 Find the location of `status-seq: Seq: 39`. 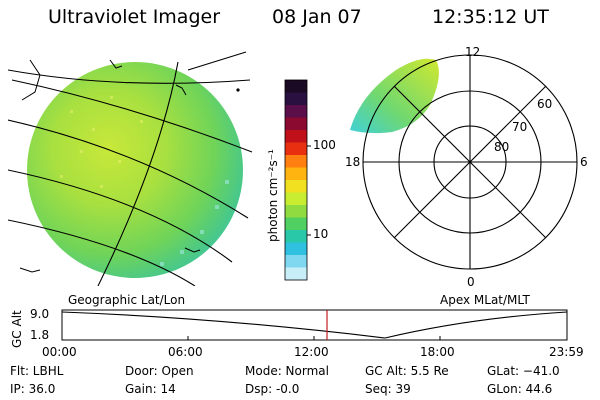

status-seq: Seq: 39 is located at coordinates (388, 389).